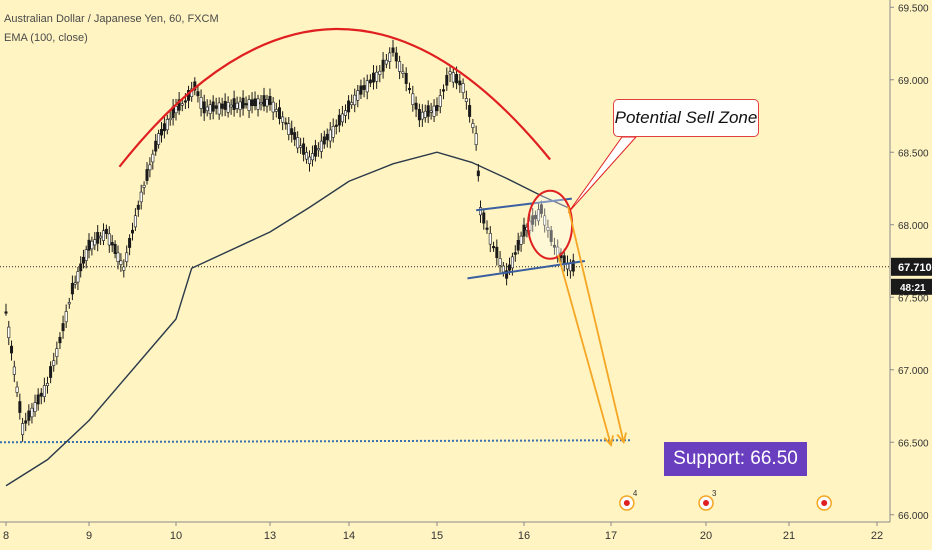 The height and width of the screenshot is (550, 932). I want to click on support-label: Support: 66.50, so click(735, 459).